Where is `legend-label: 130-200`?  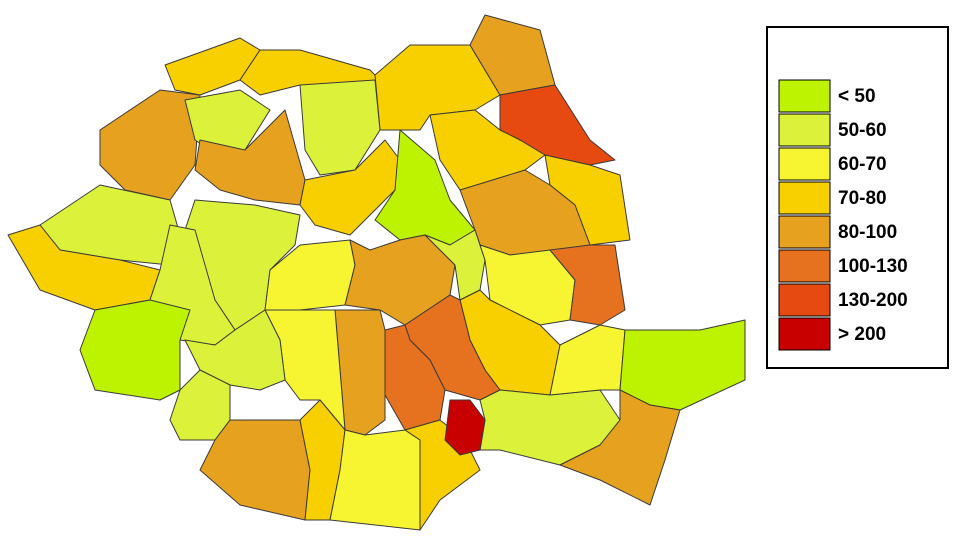
legend-label: 130-200 is located at coordinates (873, 300).